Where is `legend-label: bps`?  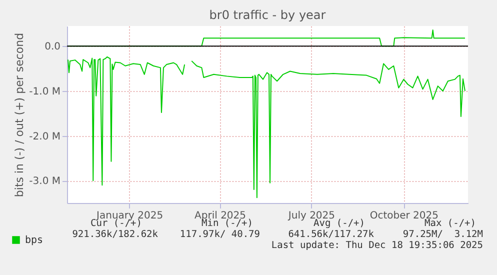
legend-label: bps is located at coordinates (34, 240).